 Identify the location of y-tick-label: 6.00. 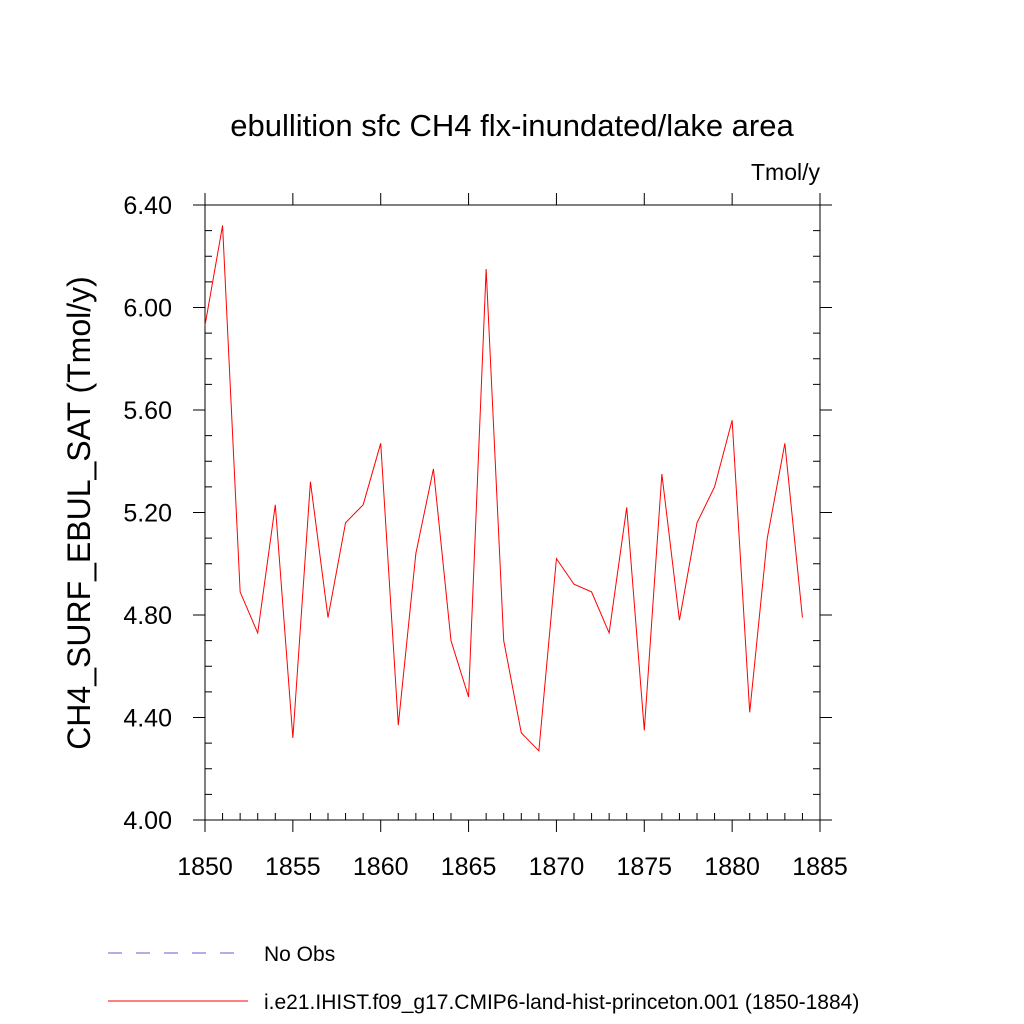
(147, 309).